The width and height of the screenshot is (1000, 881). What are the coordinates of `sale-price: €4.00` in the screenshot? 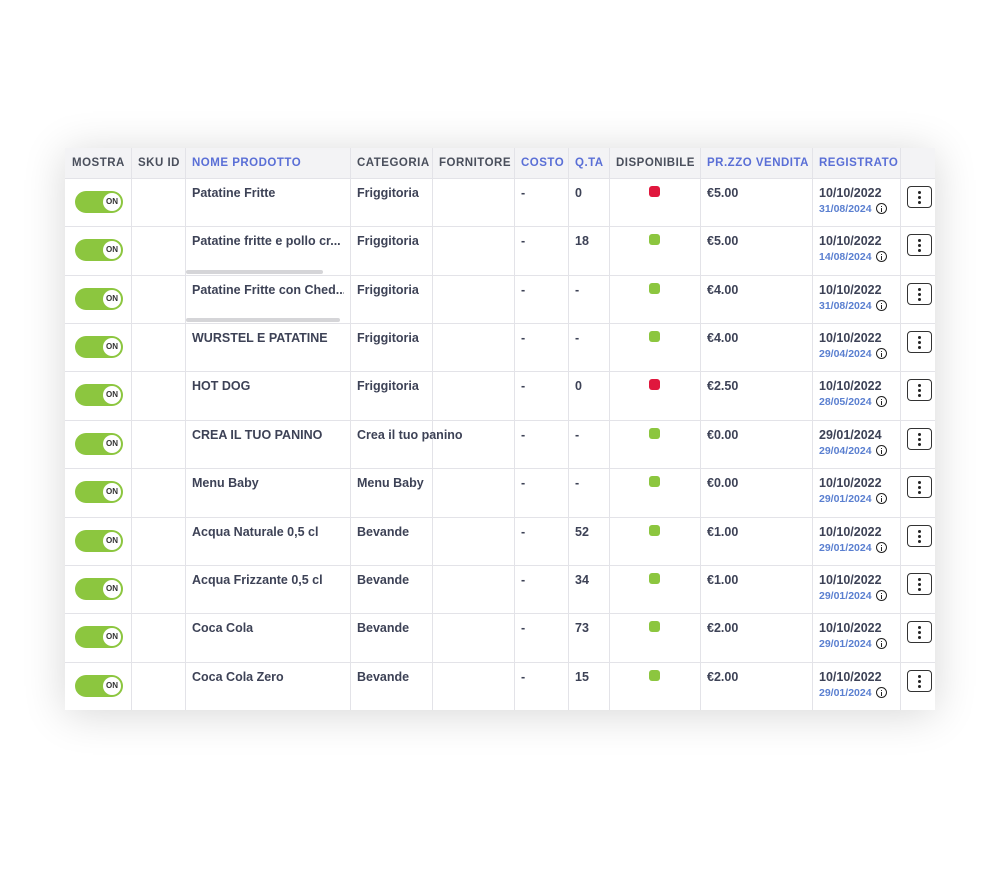 It's located at (723, 289).